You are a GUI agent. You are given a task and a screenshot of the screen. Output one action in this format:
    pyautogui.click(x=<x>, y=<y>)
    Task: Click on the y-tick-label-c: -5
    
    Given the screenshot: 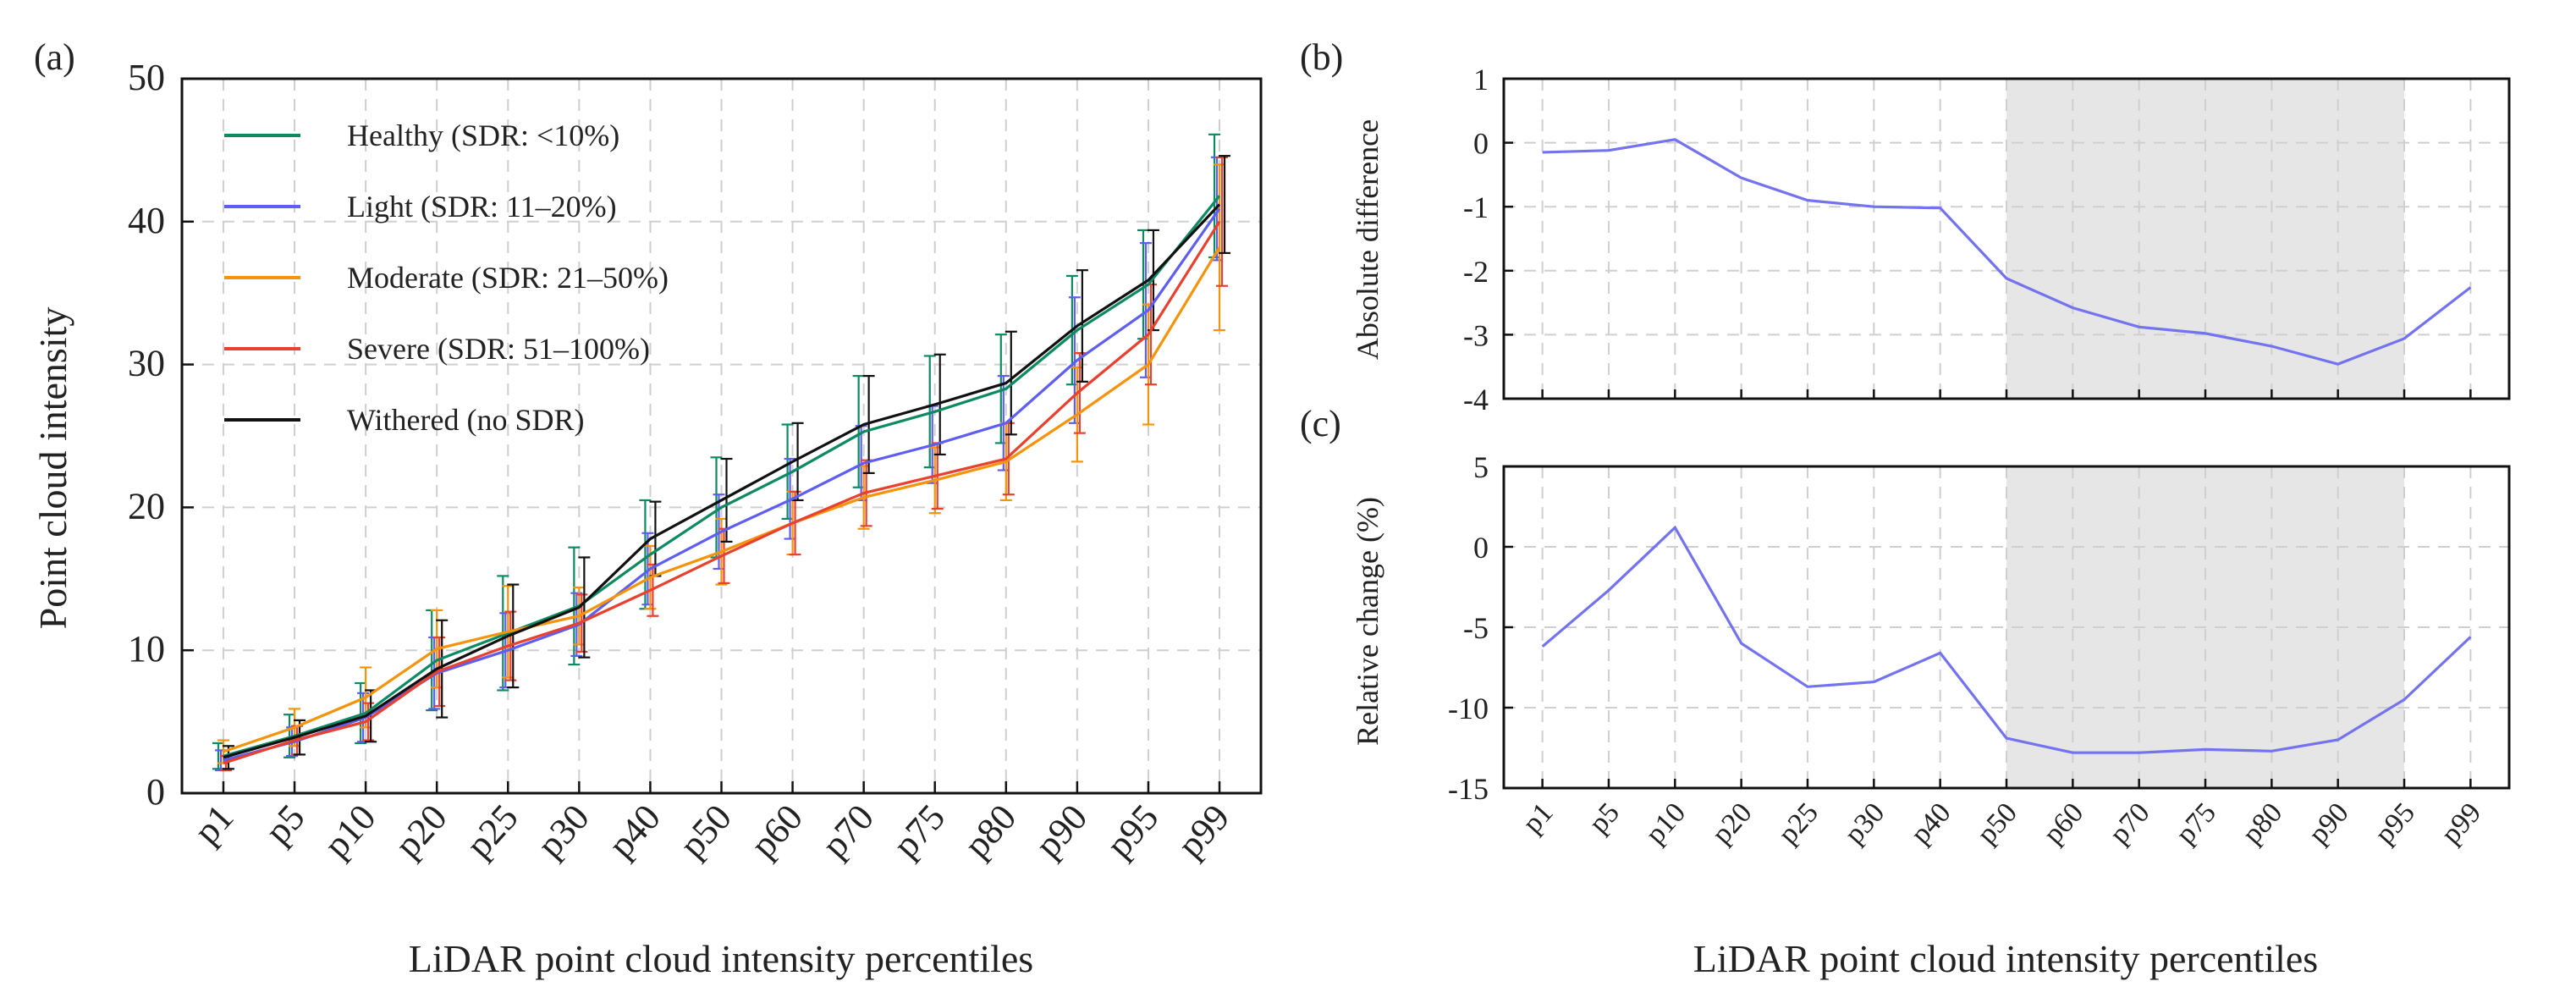 What is the action you would take?
    pyautogui.click(x=1476, y=628)
    